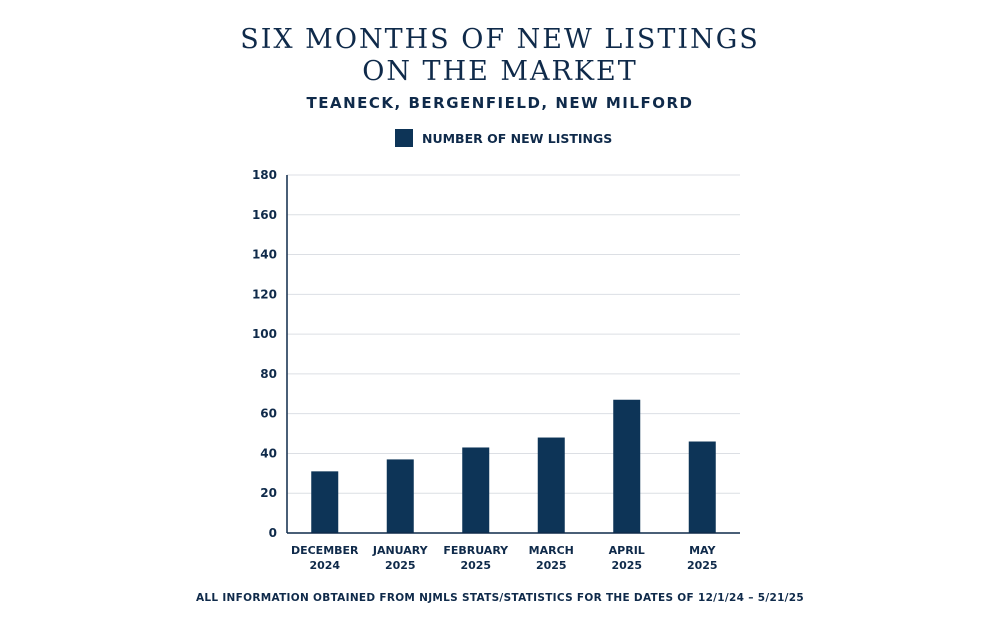 The image size is (1000, 626). What do you see at coordinates (500, 103) in the screenshot?
I see `chart-subtitle: TEANECK, BERGENFIELD, NEW MILFORD` at bounding box center [500, 103].